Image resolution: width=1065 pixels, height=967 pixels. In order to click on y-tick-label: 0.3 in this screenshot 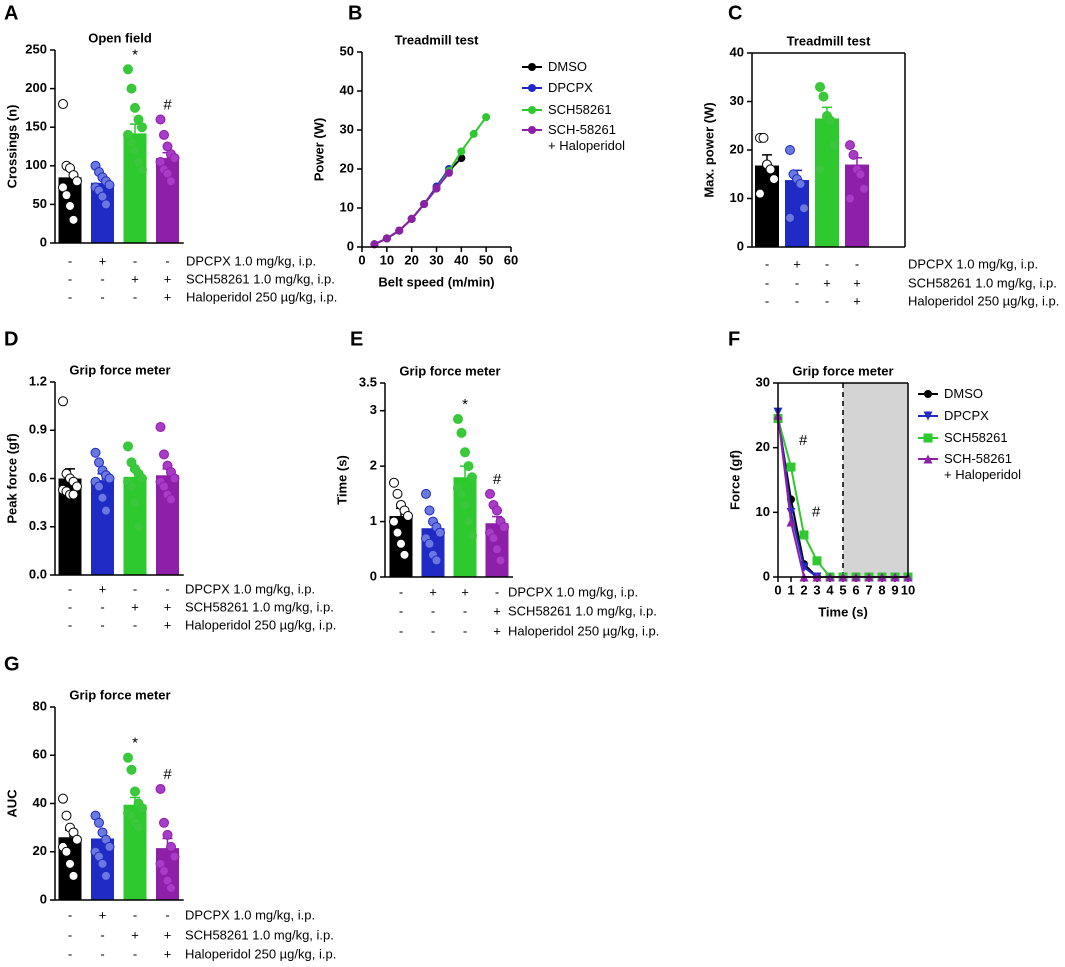, I will do `click(38, 525)`.